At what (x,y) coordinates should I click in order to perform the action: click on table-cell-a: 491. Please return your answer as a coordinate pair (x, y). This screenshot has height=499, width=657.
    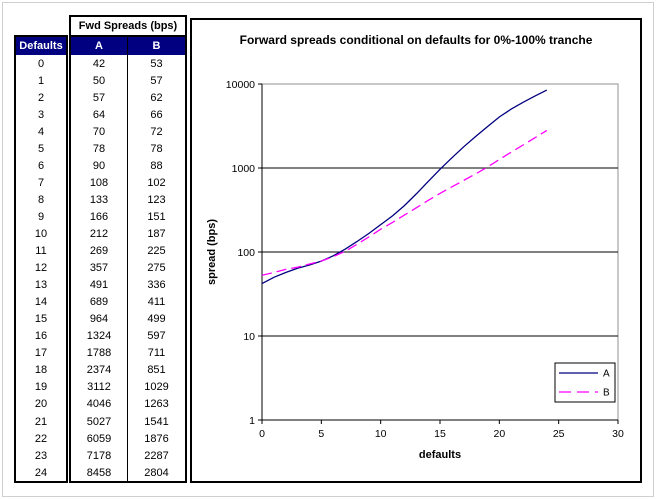
    Looking at the image, I should click on (99, 285).